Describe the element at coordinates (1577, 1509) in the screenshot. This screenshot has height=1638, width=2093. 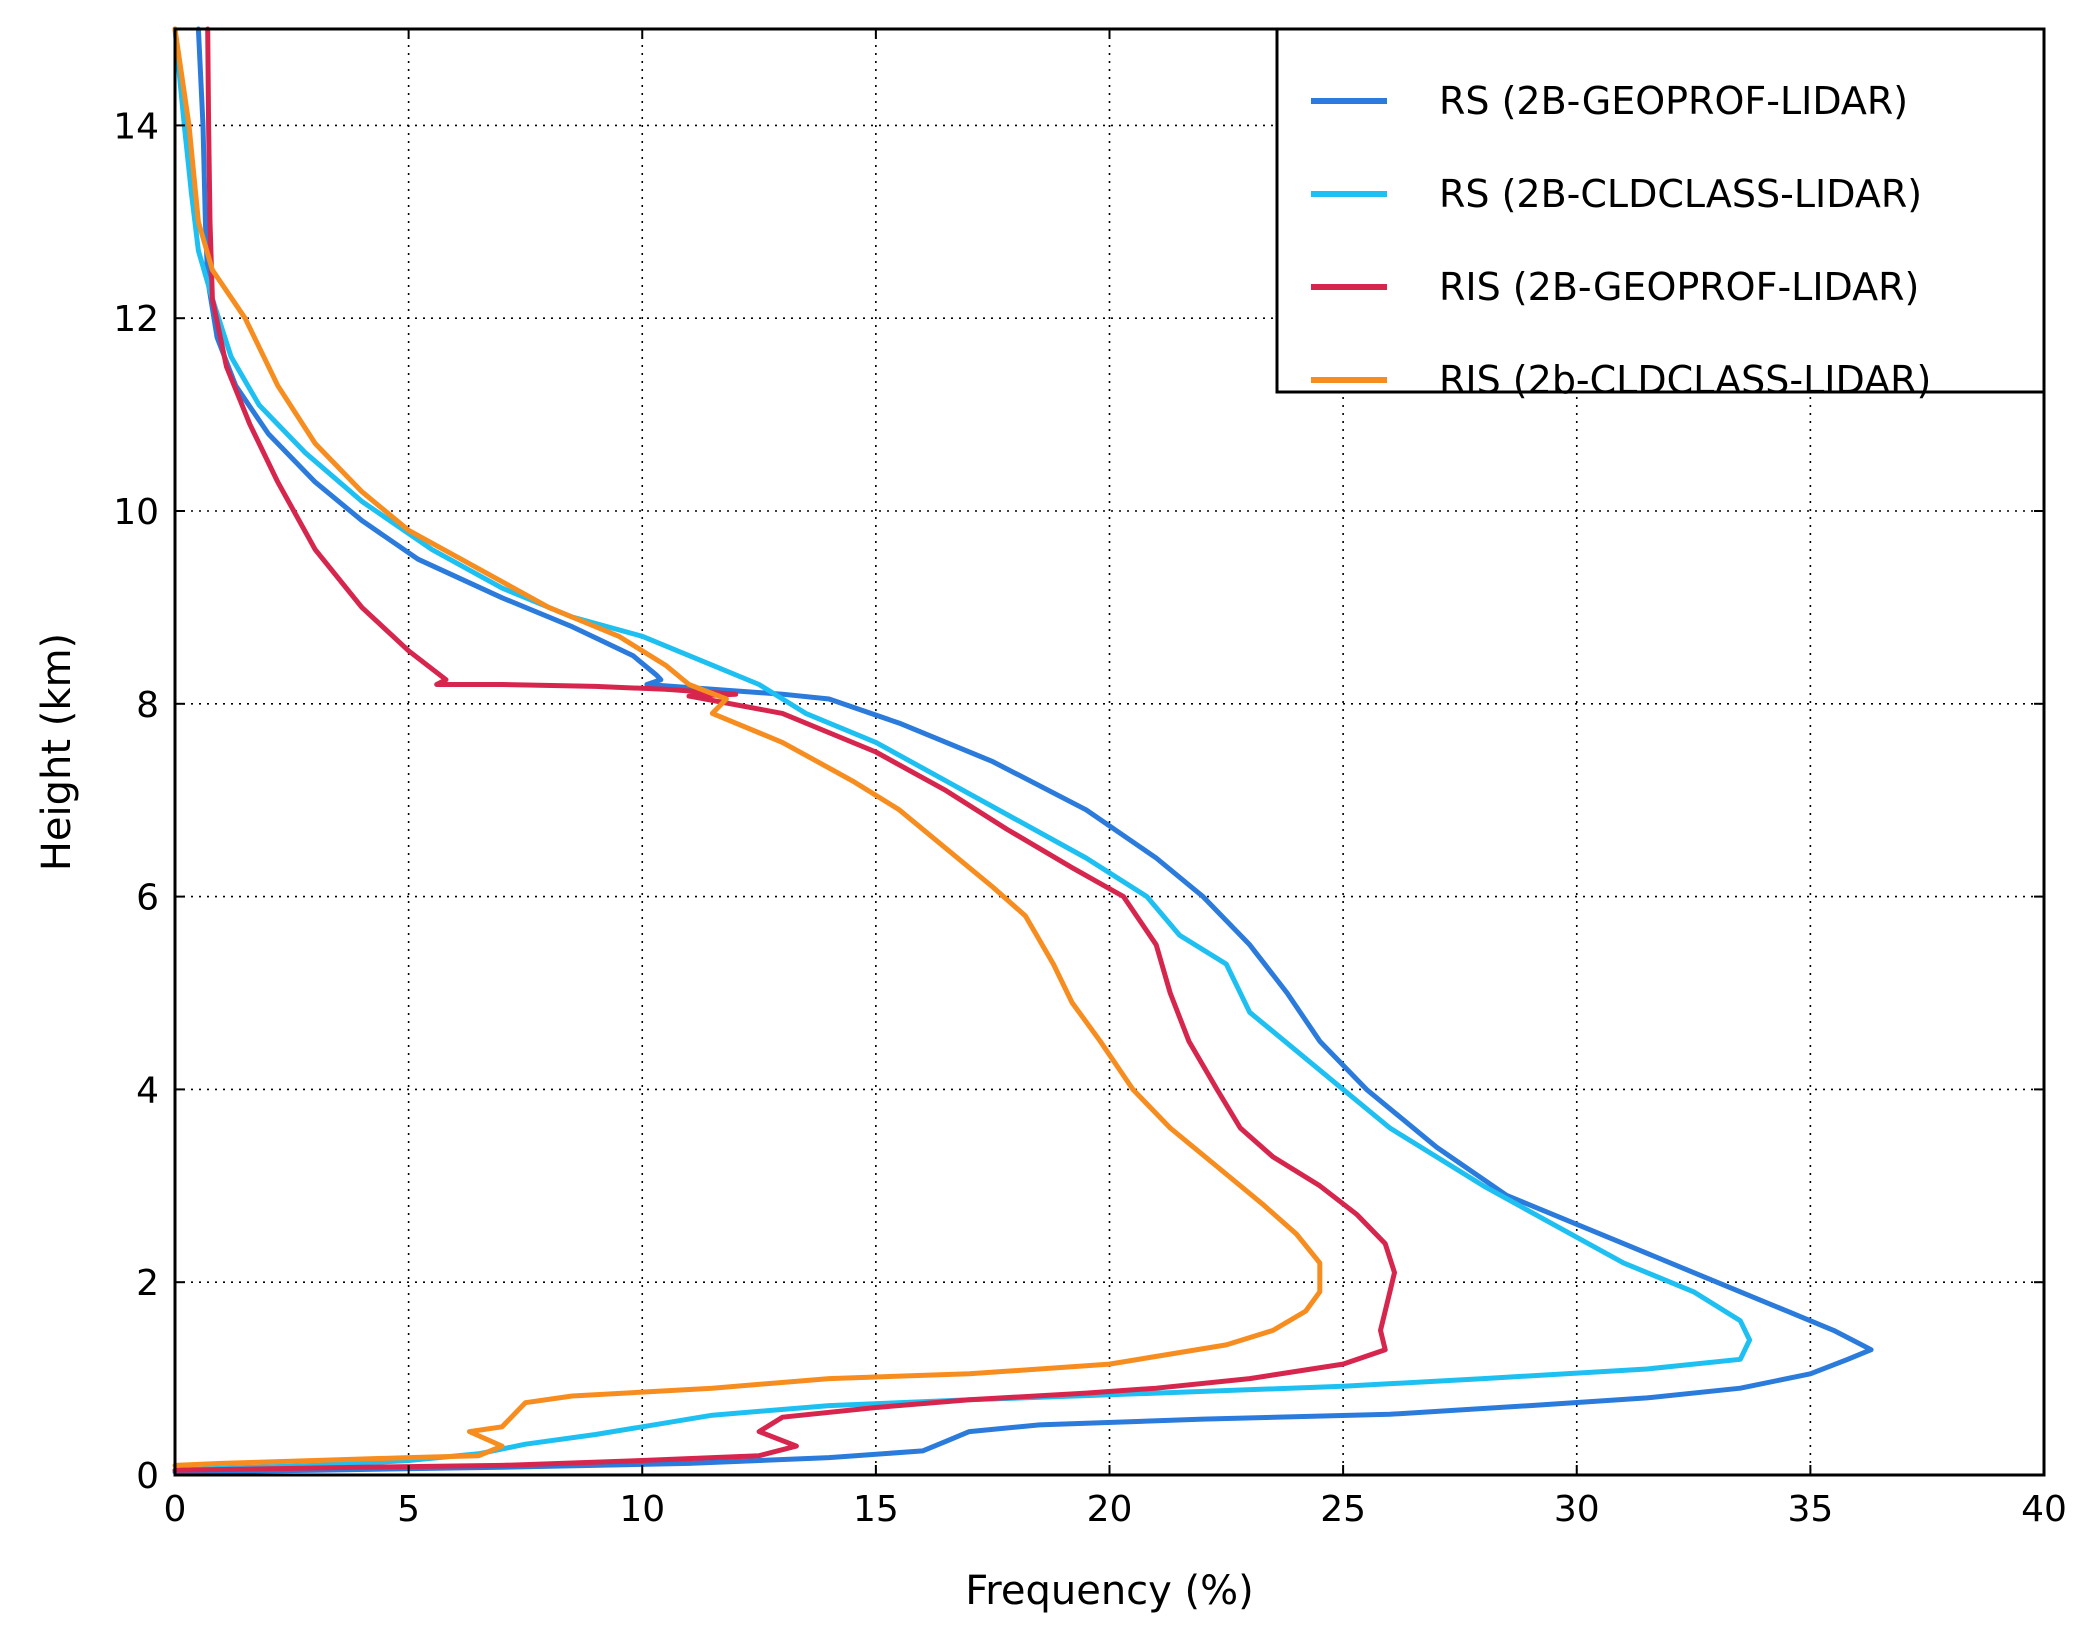
I see `x-tick-label: 30` at that location.